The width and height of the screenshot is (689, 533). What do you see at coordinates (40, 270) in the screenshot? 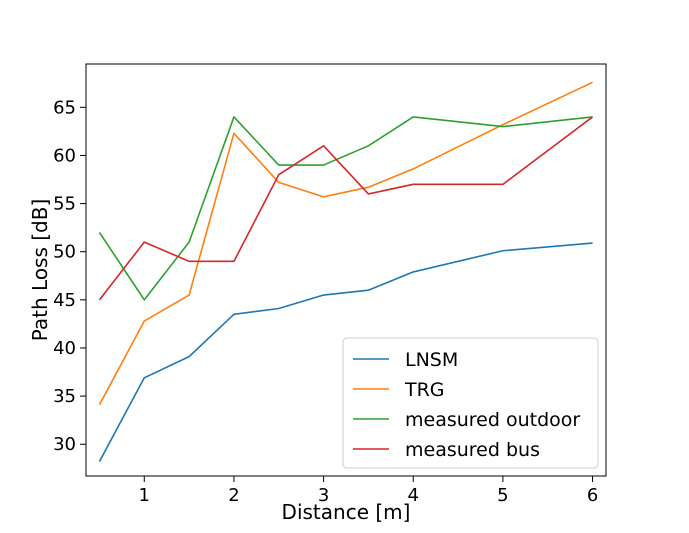
I see `y-axis-label: Path Loss [dB]` at bounding box center [40, 270].